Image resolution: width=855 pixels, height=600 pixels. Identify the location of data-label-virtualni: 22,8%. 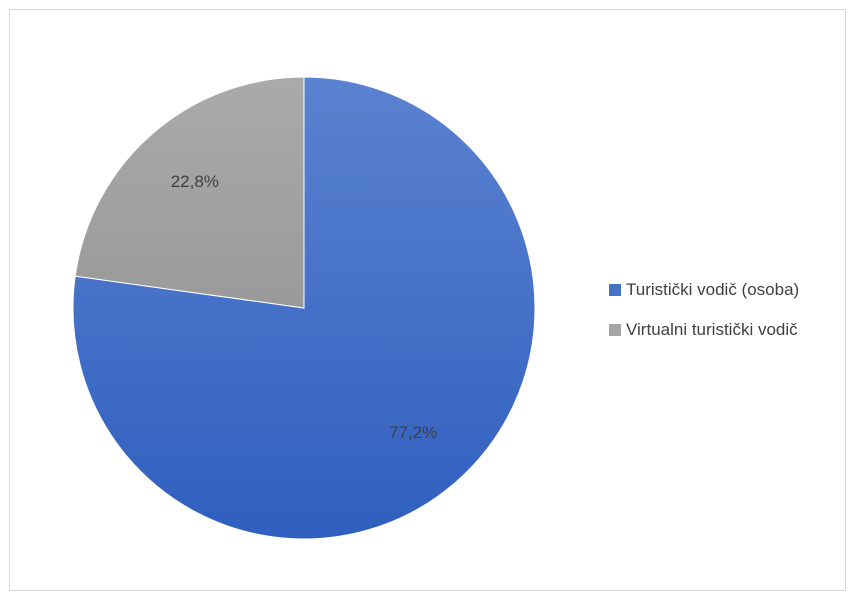
(195, 181).